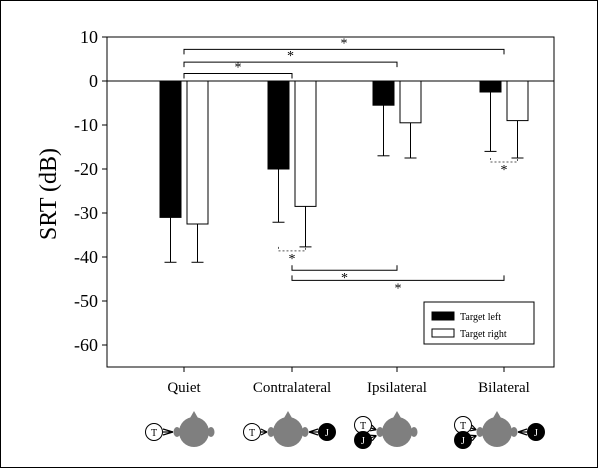  I want to click on legend-label: Target left, so click(480, 317).